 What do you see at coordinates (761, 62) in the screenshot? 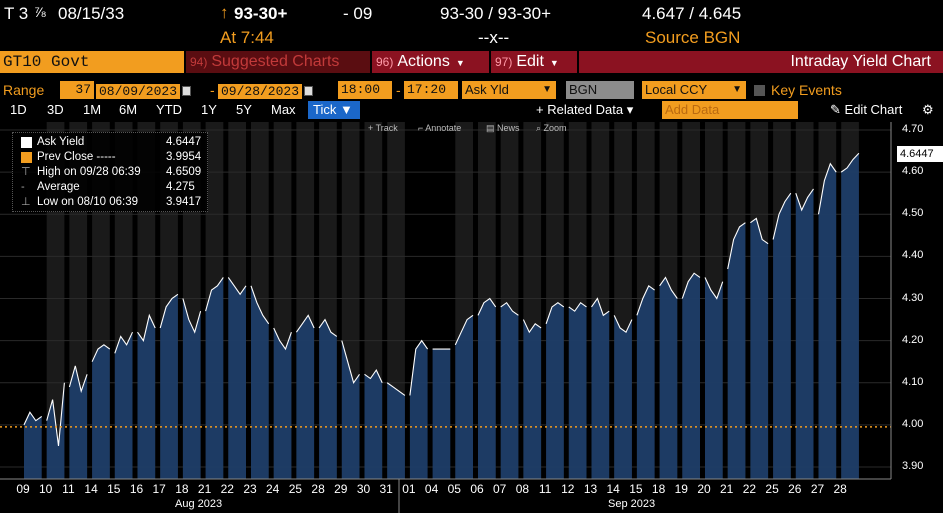
I see `page-title: Intraday Yield Chart` at bounding box center [761, 62].